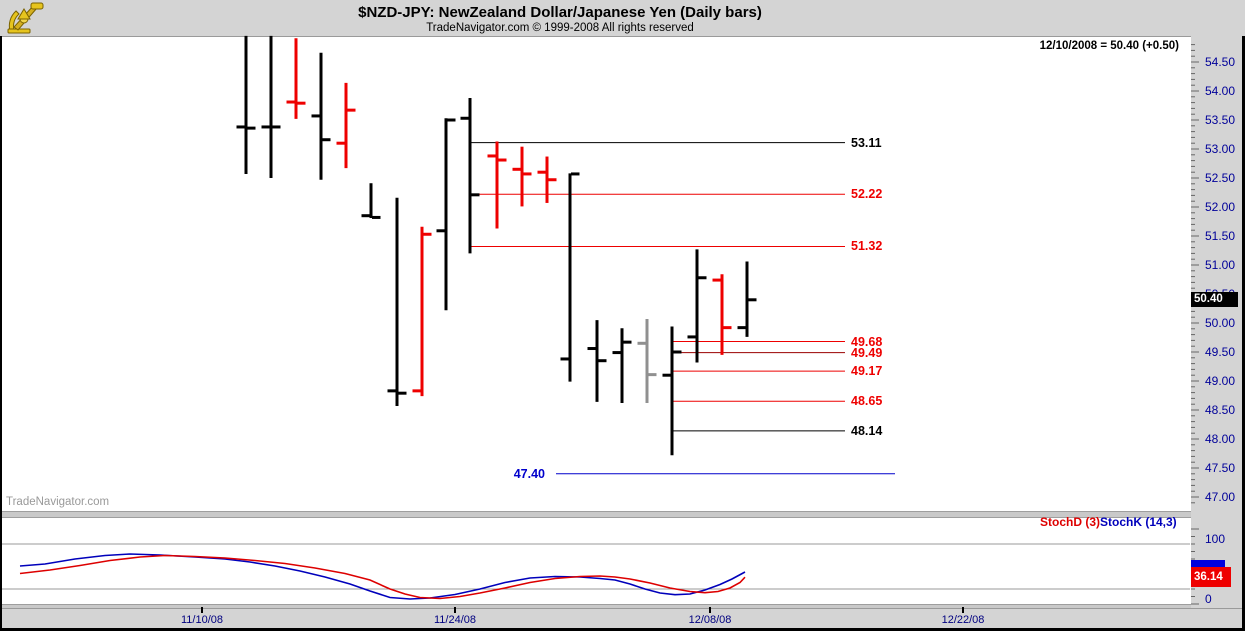 The height and width of the screenshot is (631, 1245). I want to click on level-label-48.14: 48.14, so click(867, 430).